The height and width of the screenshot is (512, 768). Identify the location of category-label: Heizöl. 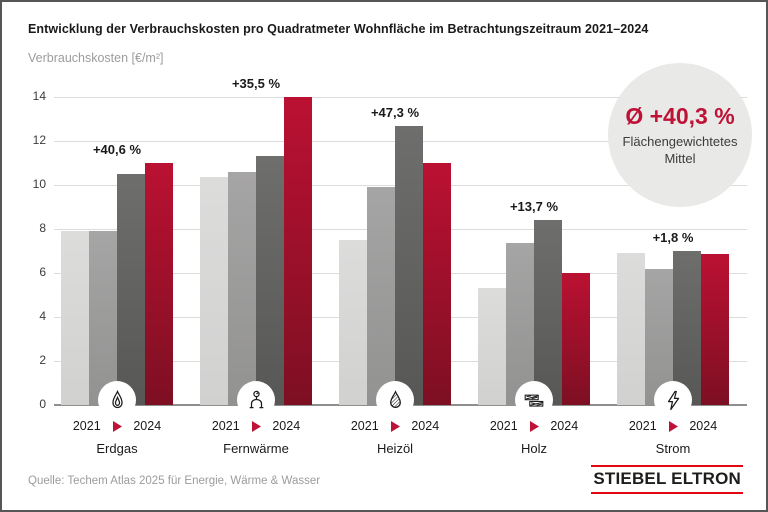
(395, 448).